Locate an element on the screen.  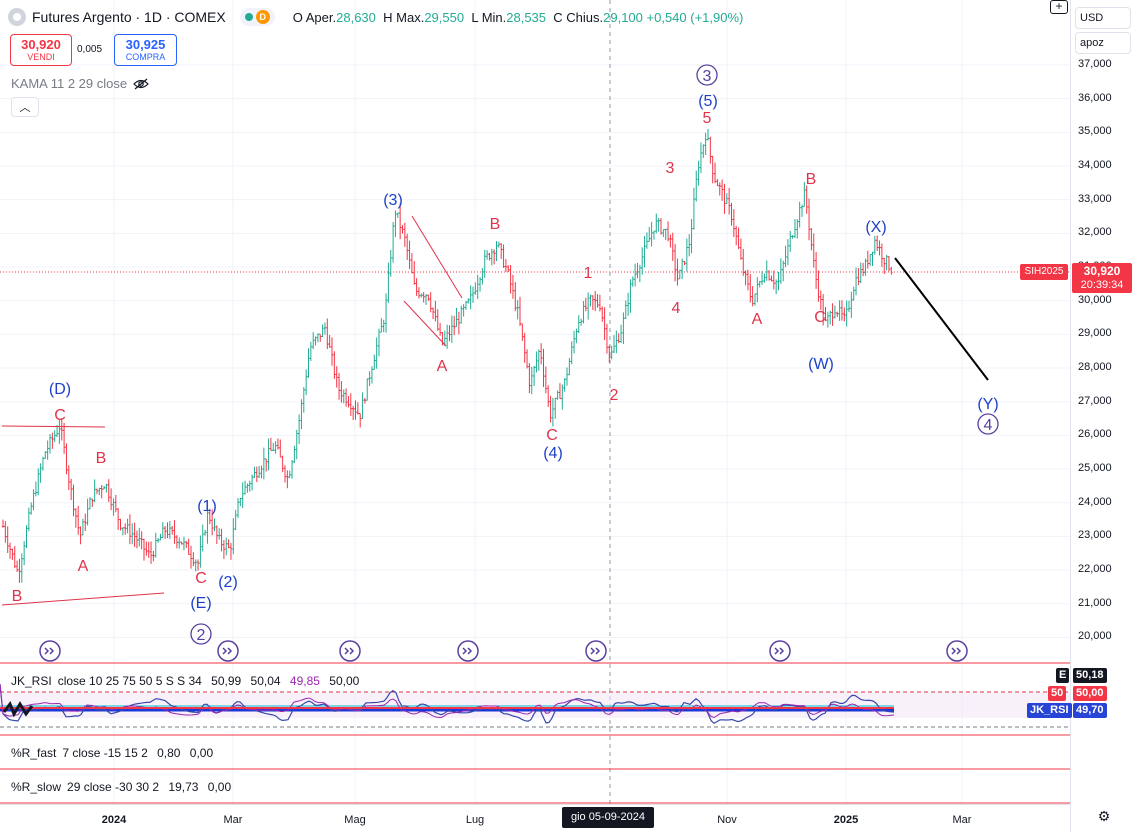
market-status: D is located at coordinates (257, 17).